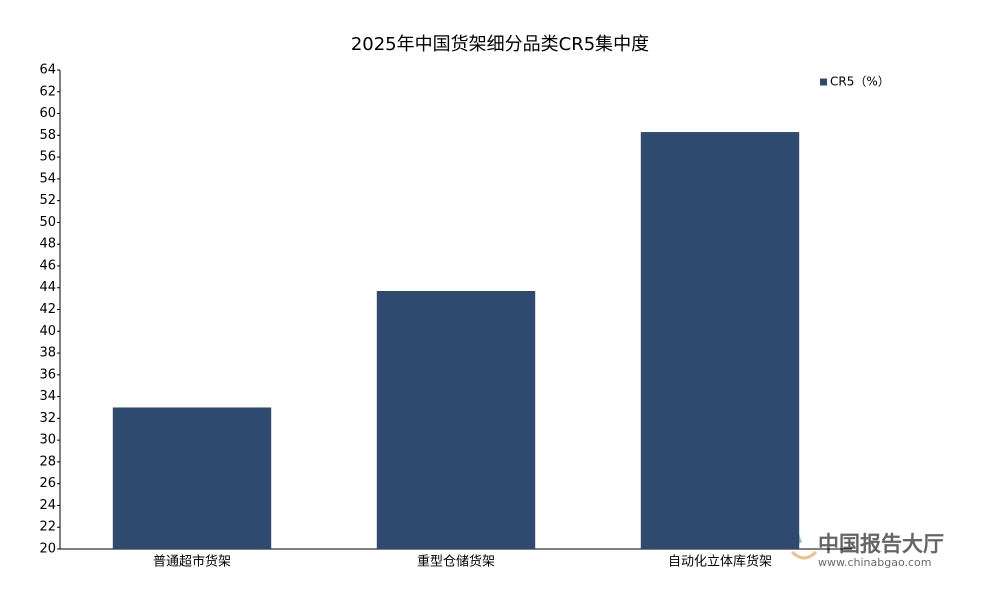 The width and height of the screenshot is (1000, 600). I want to click on x-tick-label: 普通超市货架, so click(192, 562).